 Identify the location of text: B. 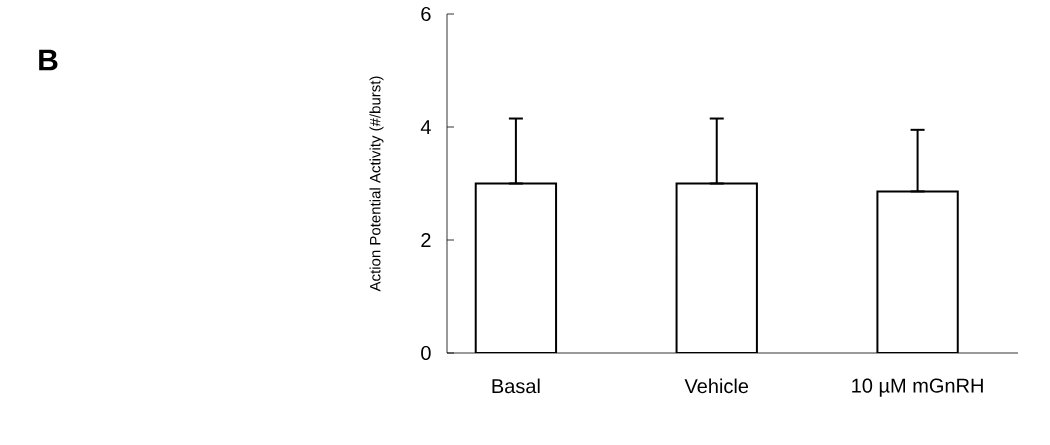
(48, 60).